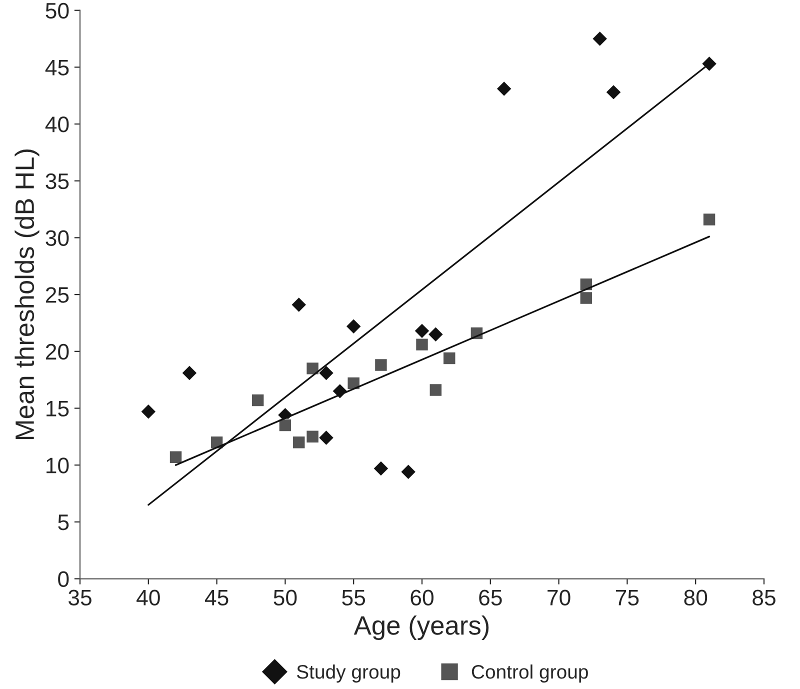 The image size is (800, 689). I want to click on x-tick-label: 85, so click(764, 598).